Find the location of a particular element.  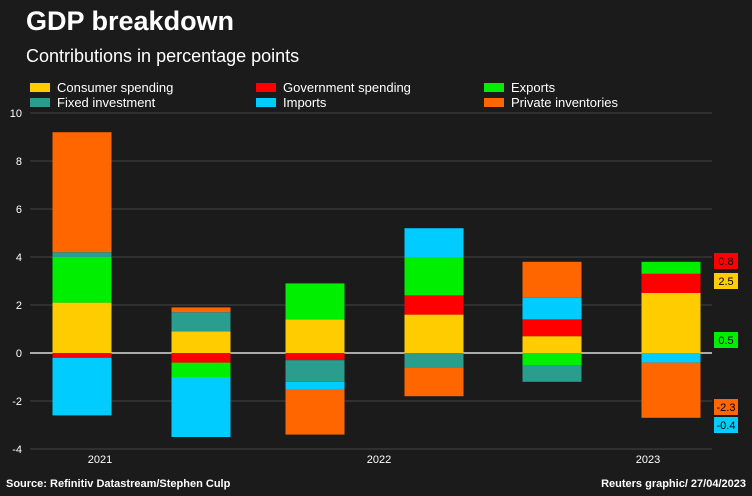

legend-label: Private inventories is located at coordinates (564, 102).